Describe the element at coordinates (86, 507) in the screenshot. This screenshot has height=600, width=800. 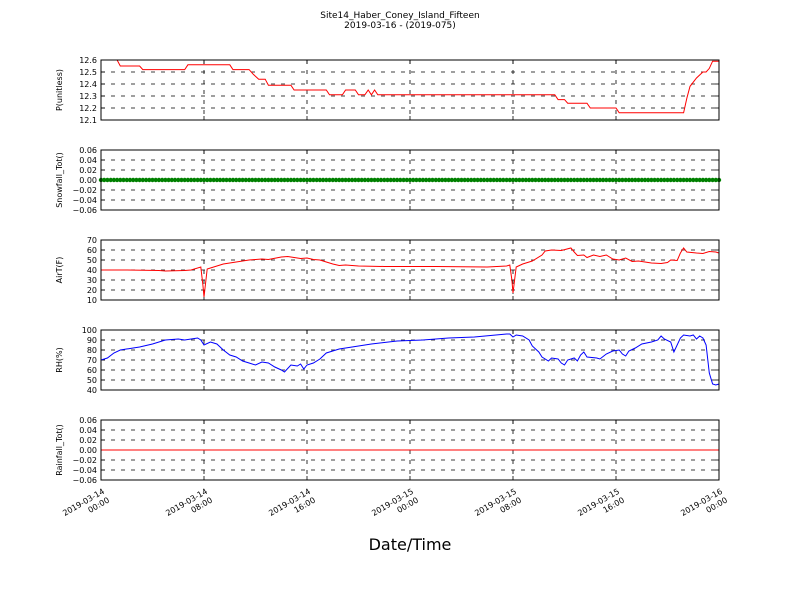
I see `x-tick-label: 2019-03-1400:00` at that location.